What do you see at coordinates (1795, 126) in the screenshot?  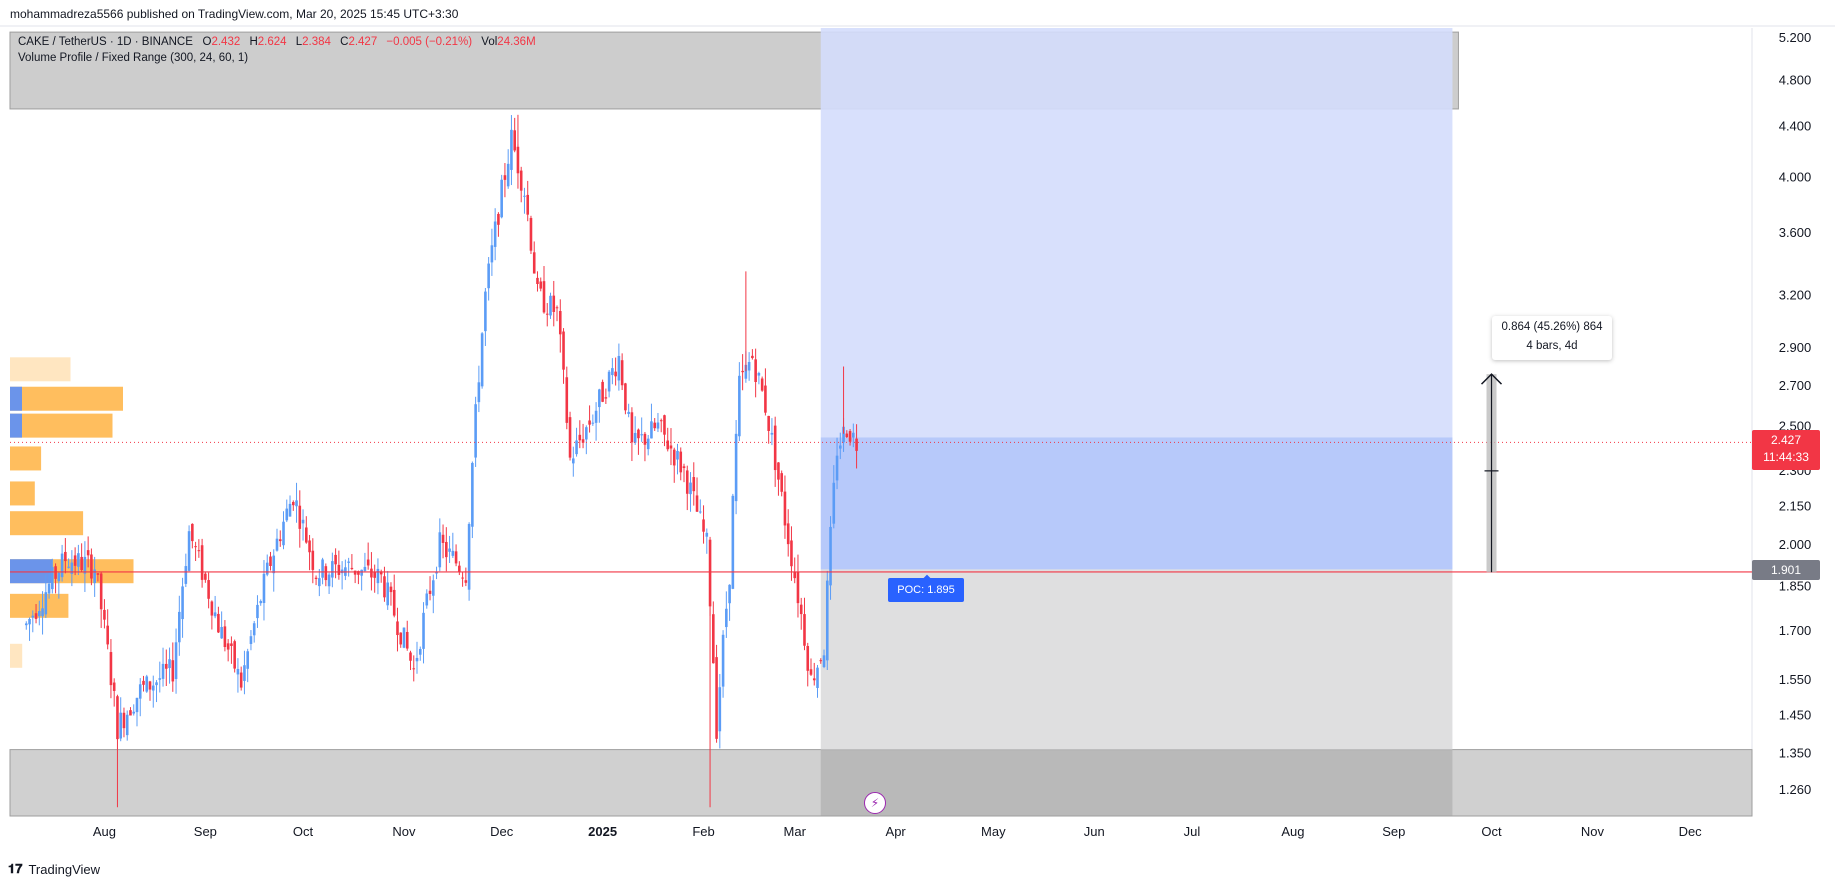 I see `y-tick-label: 4.400` at bounding box center [1795, 126].